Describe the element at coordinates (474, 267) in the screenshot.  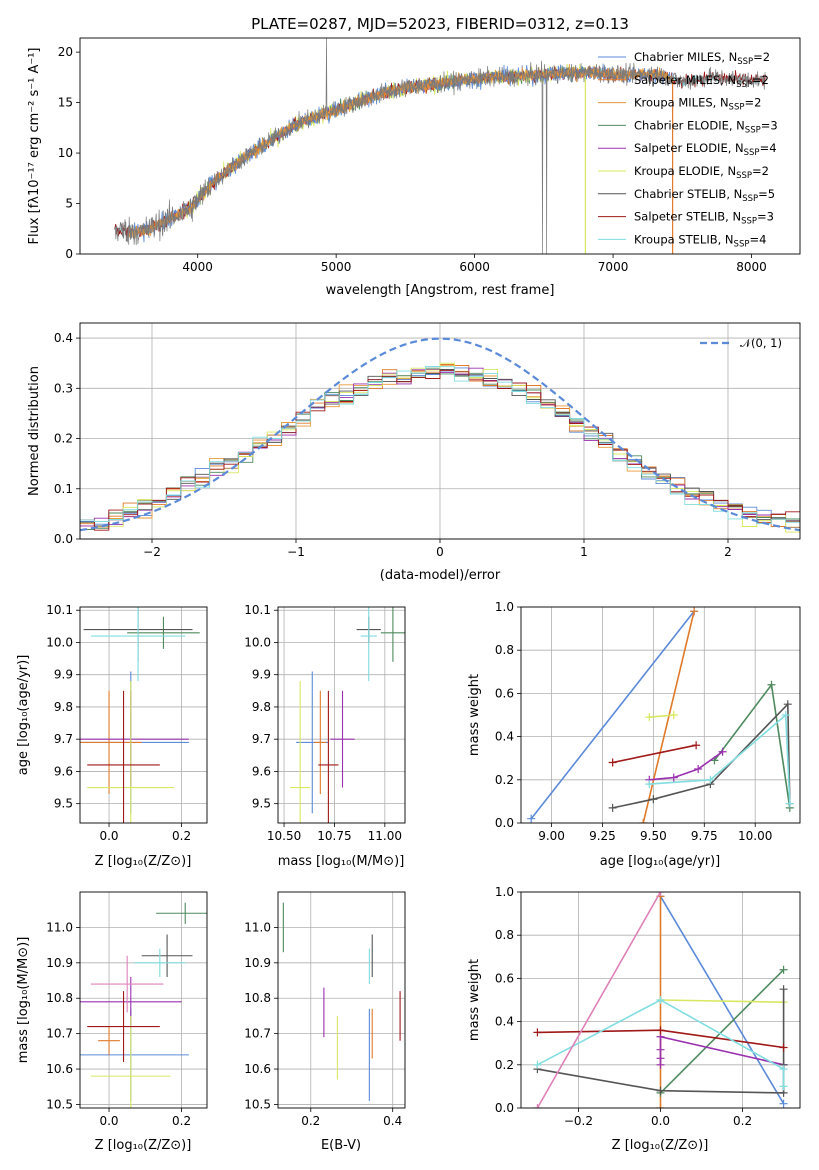
I see `x-tick-label: 6000` at that location.